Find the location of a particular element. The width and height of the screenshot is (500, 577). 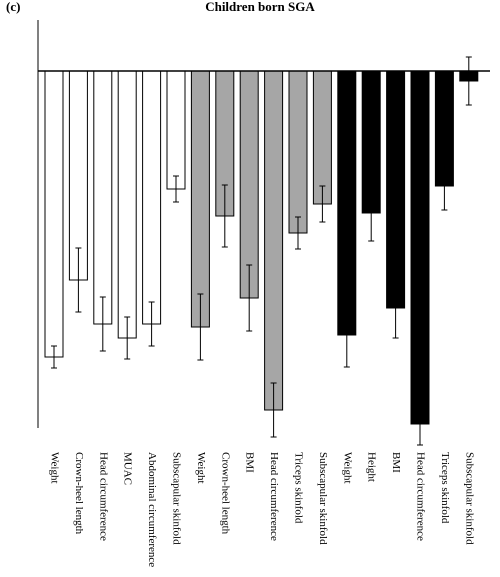

chart-title: Children born SGA is located at coordinates (260, 7).